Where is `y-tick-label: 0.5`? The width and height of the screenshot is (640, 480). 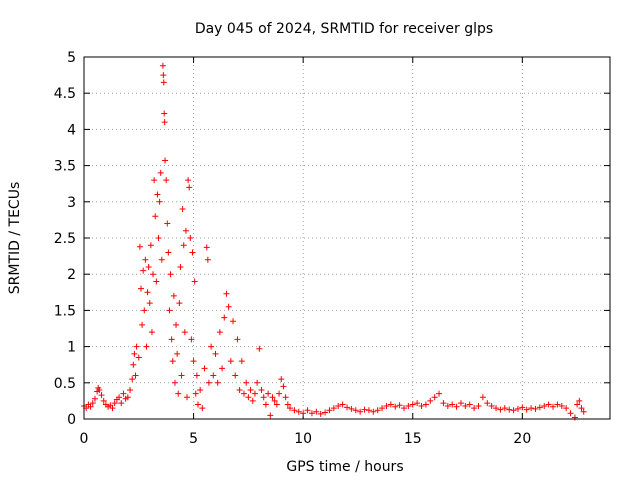 y-tick-label: 0.5 is located at coordinates (65, 384).